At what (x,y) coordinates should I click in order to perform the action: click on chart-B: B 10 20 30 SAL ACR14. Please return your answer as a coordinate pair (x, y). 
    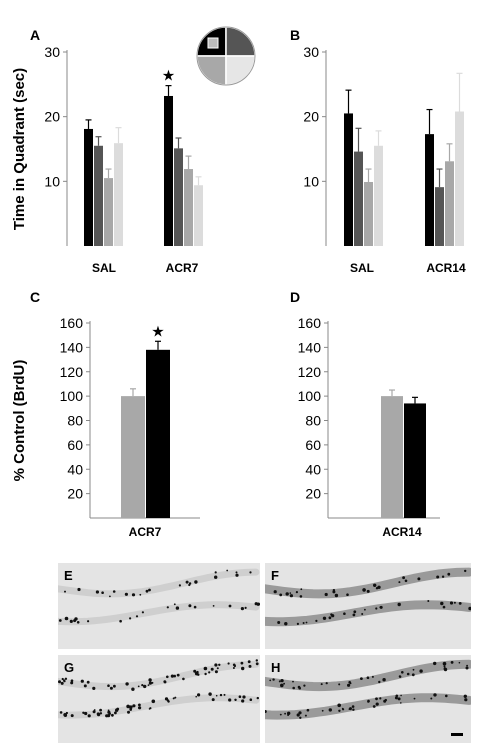
    Looking at the image, I should click on (378, 151).